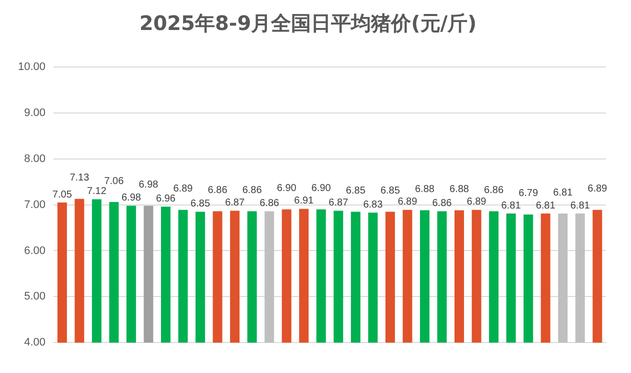  I want to click on y-tick-label: 9.00, so click(35, 112).